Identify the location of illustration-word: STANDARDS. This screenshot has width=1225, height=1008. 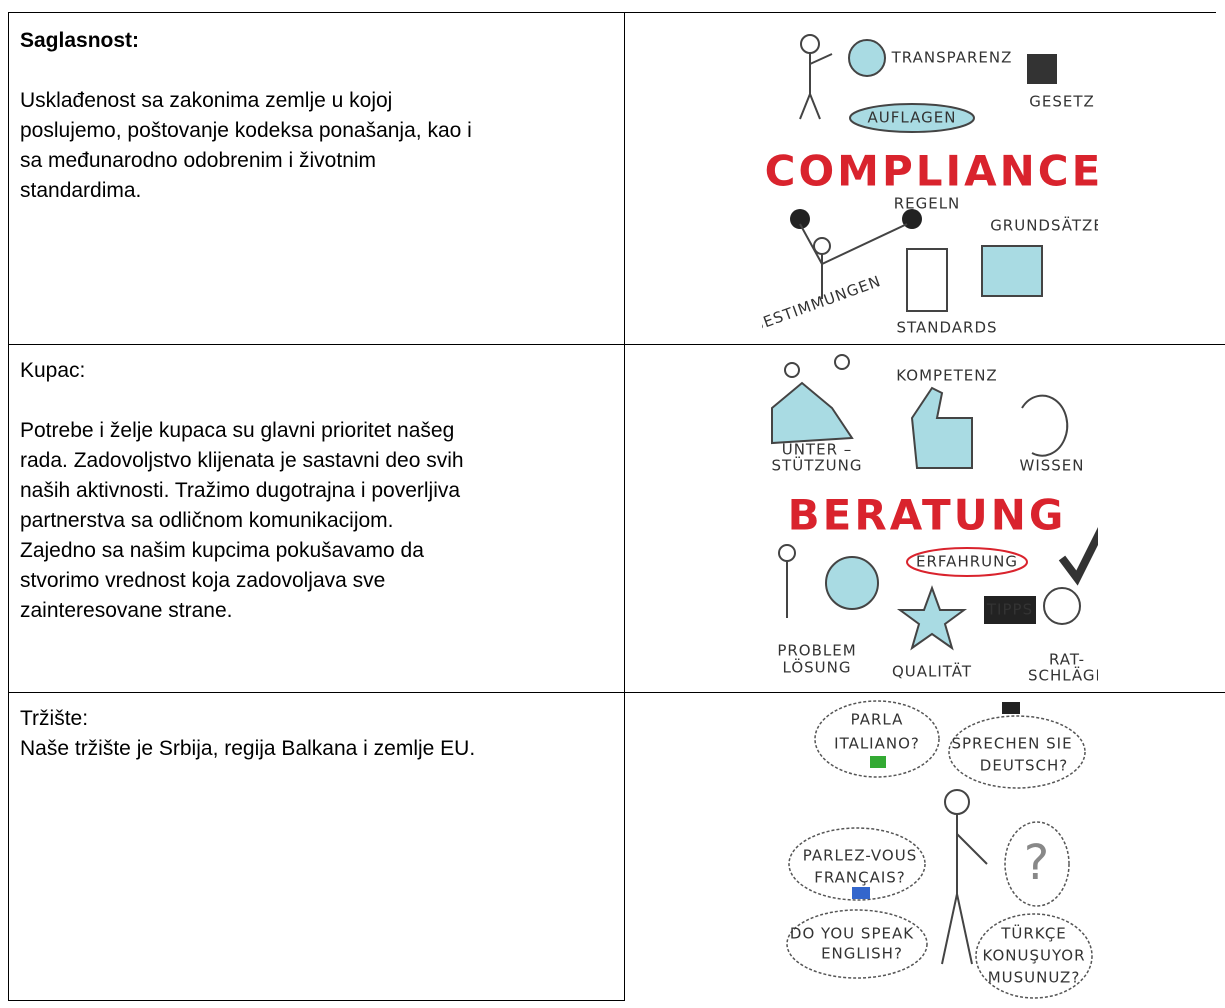
(946, 328).